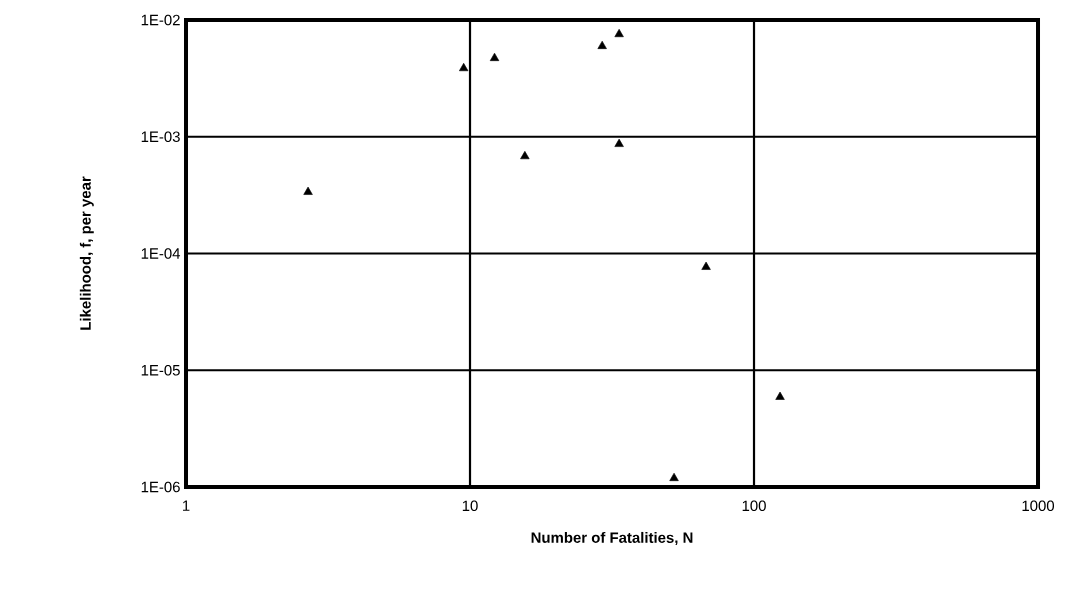 This screenshot has height=590, width=1073. What do you see at coordinates (160, 370) in the screenshot?
I see `y-tick-label: 1E-05` at bounding box center [160, 370].